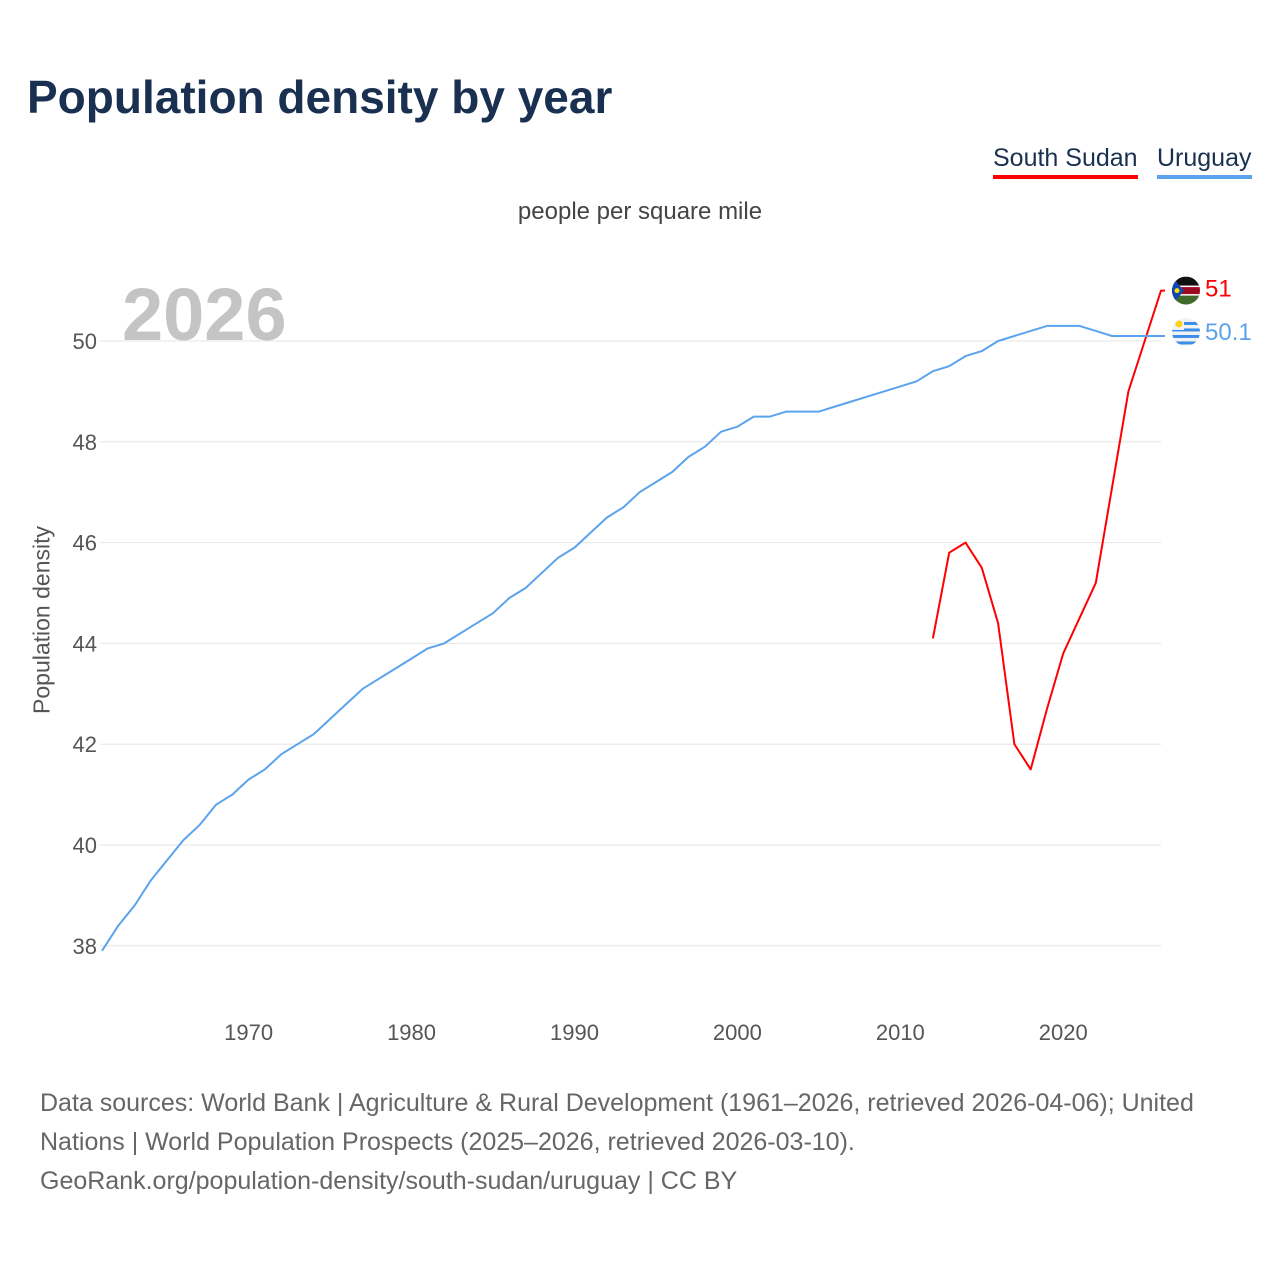 The height and width of the screenshot is (1280, 1280). Describe the element at coordinates (1186, 290) in the screenshot. I see `south-sudan-flag-icon` at that location.